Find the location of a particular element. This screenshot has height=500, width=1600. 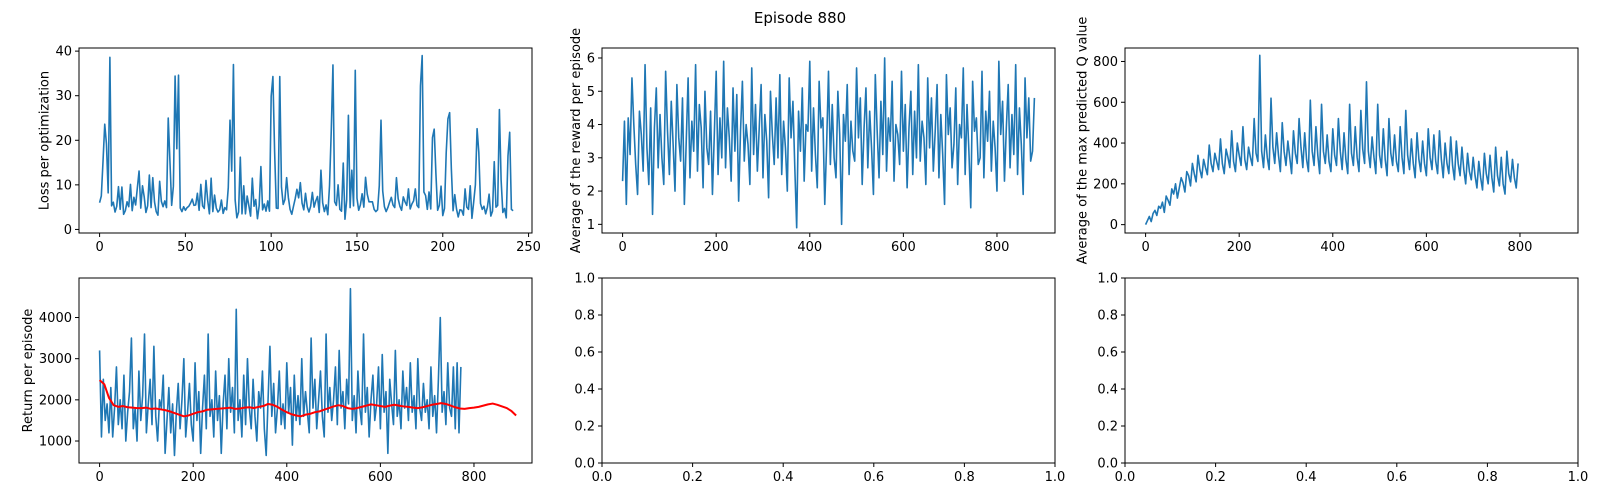

y-tick-label: 3000 is located at coordinates (55, 359).